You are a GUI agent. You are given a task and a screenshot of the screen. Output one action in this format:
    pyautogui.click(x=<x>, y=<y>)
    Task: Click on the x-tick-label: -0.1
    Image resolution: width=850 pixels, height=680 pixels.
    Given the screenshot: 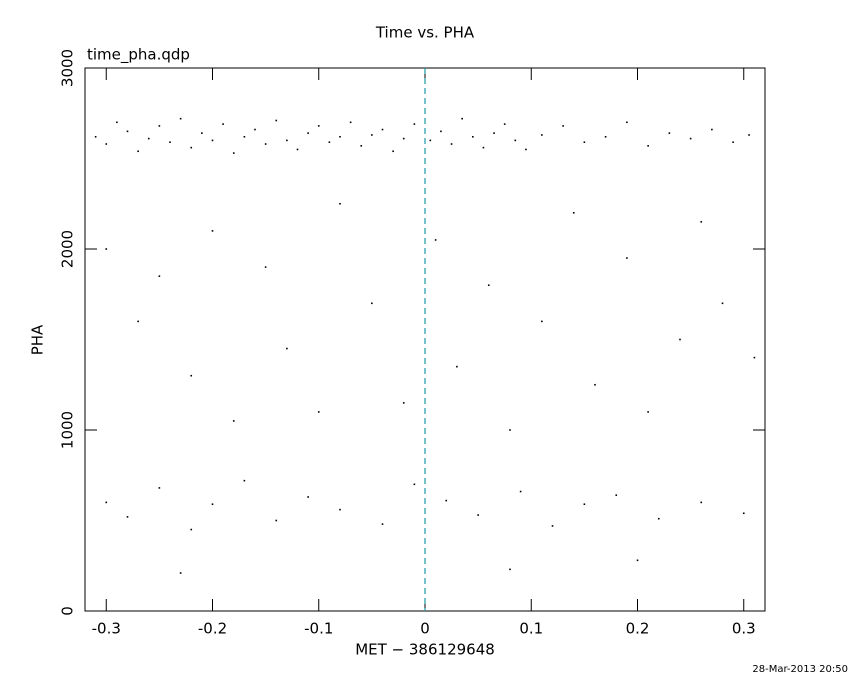 What is the action you would take?
    pyautogui.click(x=318, y=629)
    